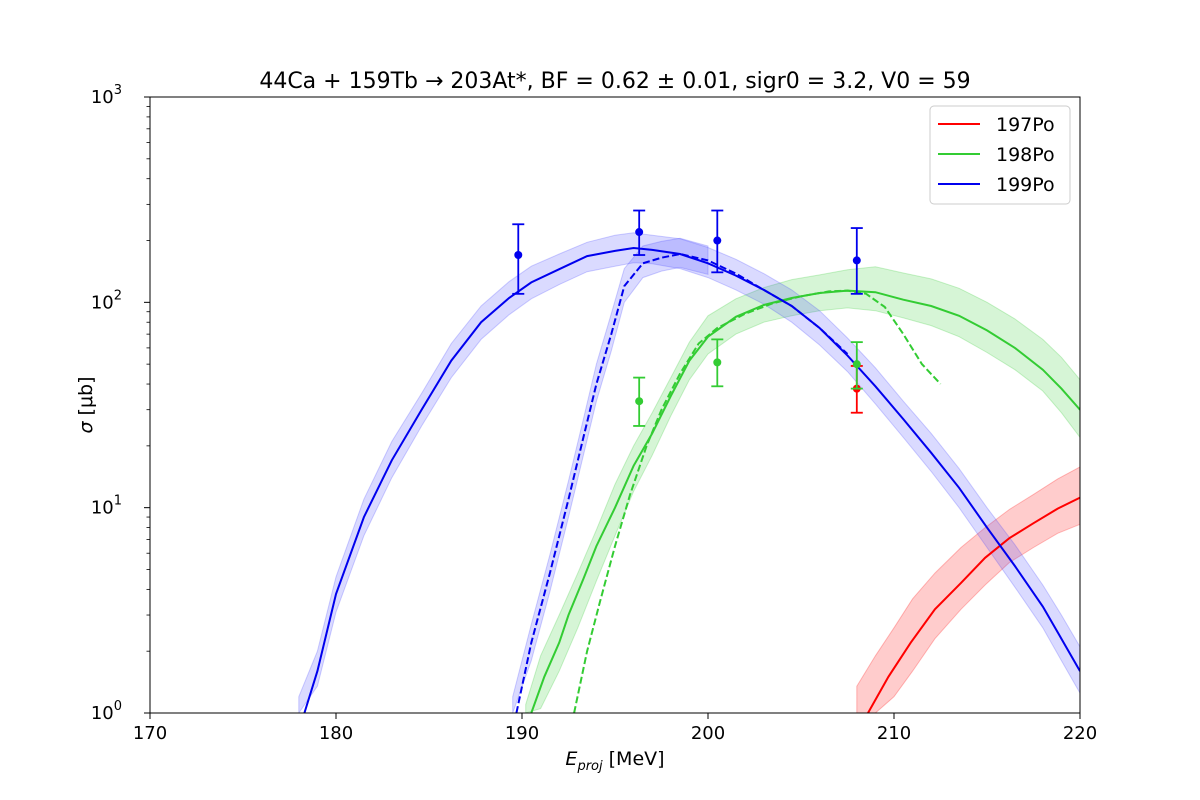 The width and height of the screenshot is (1200, 800). Describe the element at coordinates (1025, 155) in the screenshot. I see `legend-label: 198Po` at that location.